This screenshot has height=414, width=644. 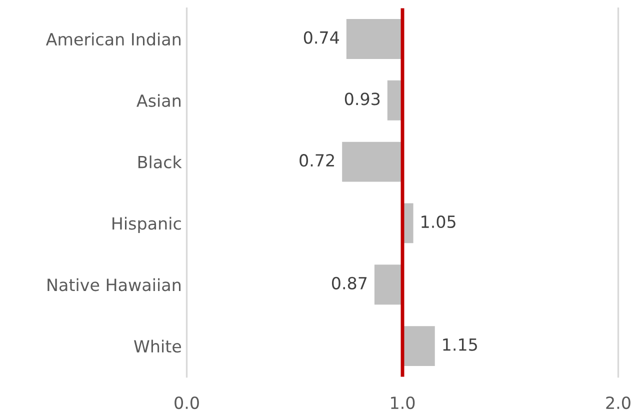 What do you see at coordinates (317, 160) in the screenshot?
I see `data-label: 0.72` at bounding box center [317, 160].